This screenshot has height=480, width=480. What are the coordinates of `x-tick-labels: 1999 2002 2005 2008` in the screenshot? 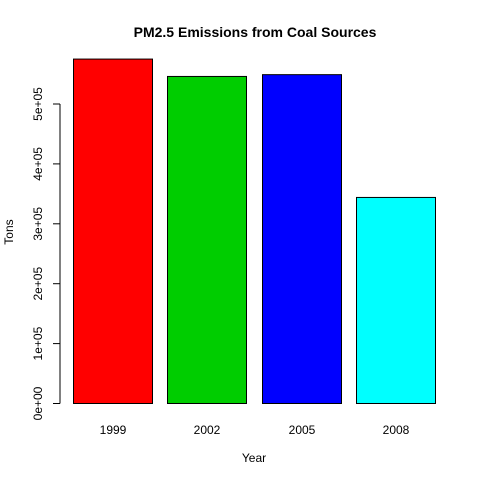 It's located at (255, 430).